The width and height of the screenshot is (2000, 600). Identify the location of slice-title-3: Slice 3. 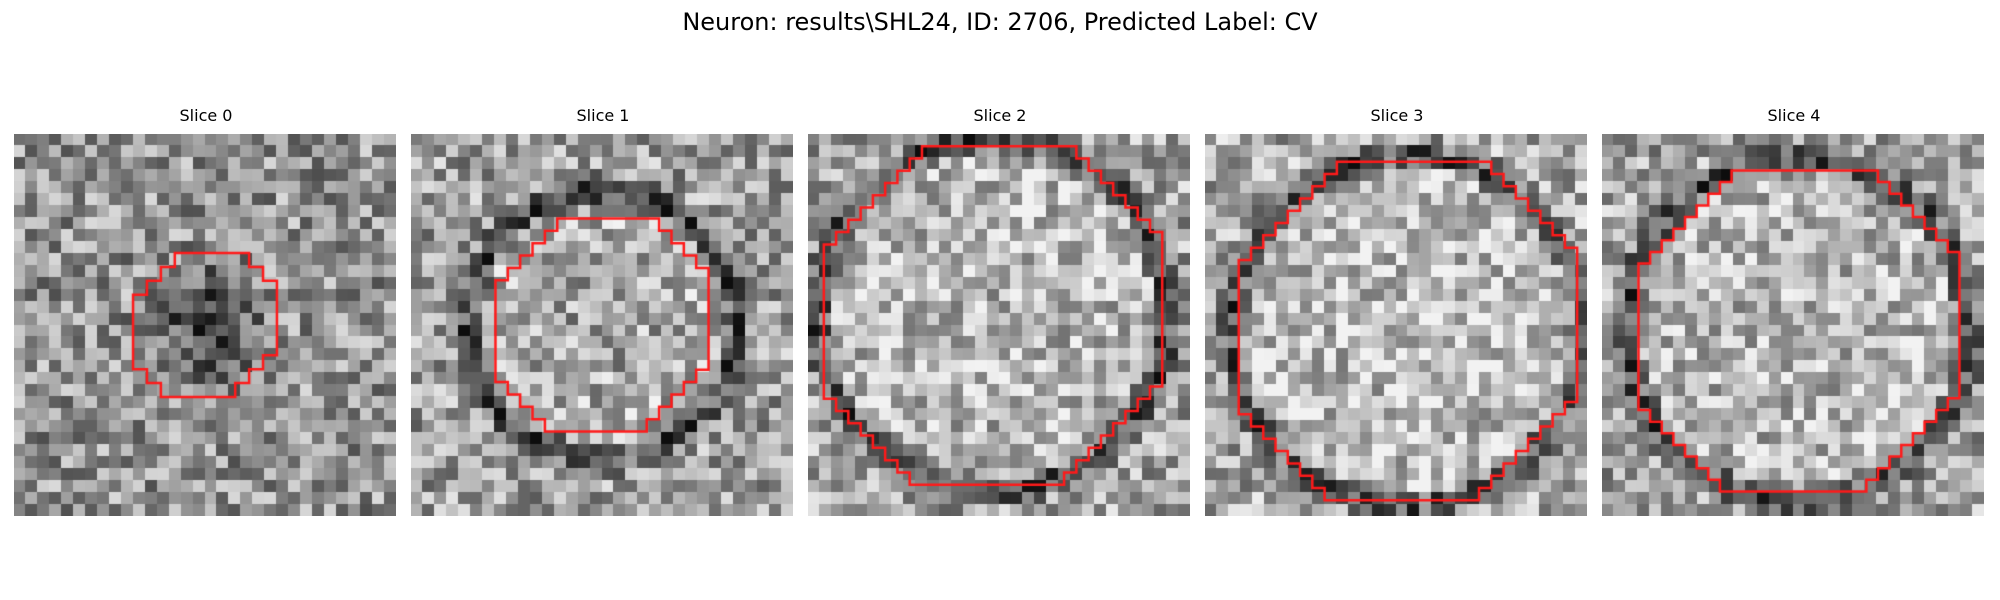
(1397, 115).